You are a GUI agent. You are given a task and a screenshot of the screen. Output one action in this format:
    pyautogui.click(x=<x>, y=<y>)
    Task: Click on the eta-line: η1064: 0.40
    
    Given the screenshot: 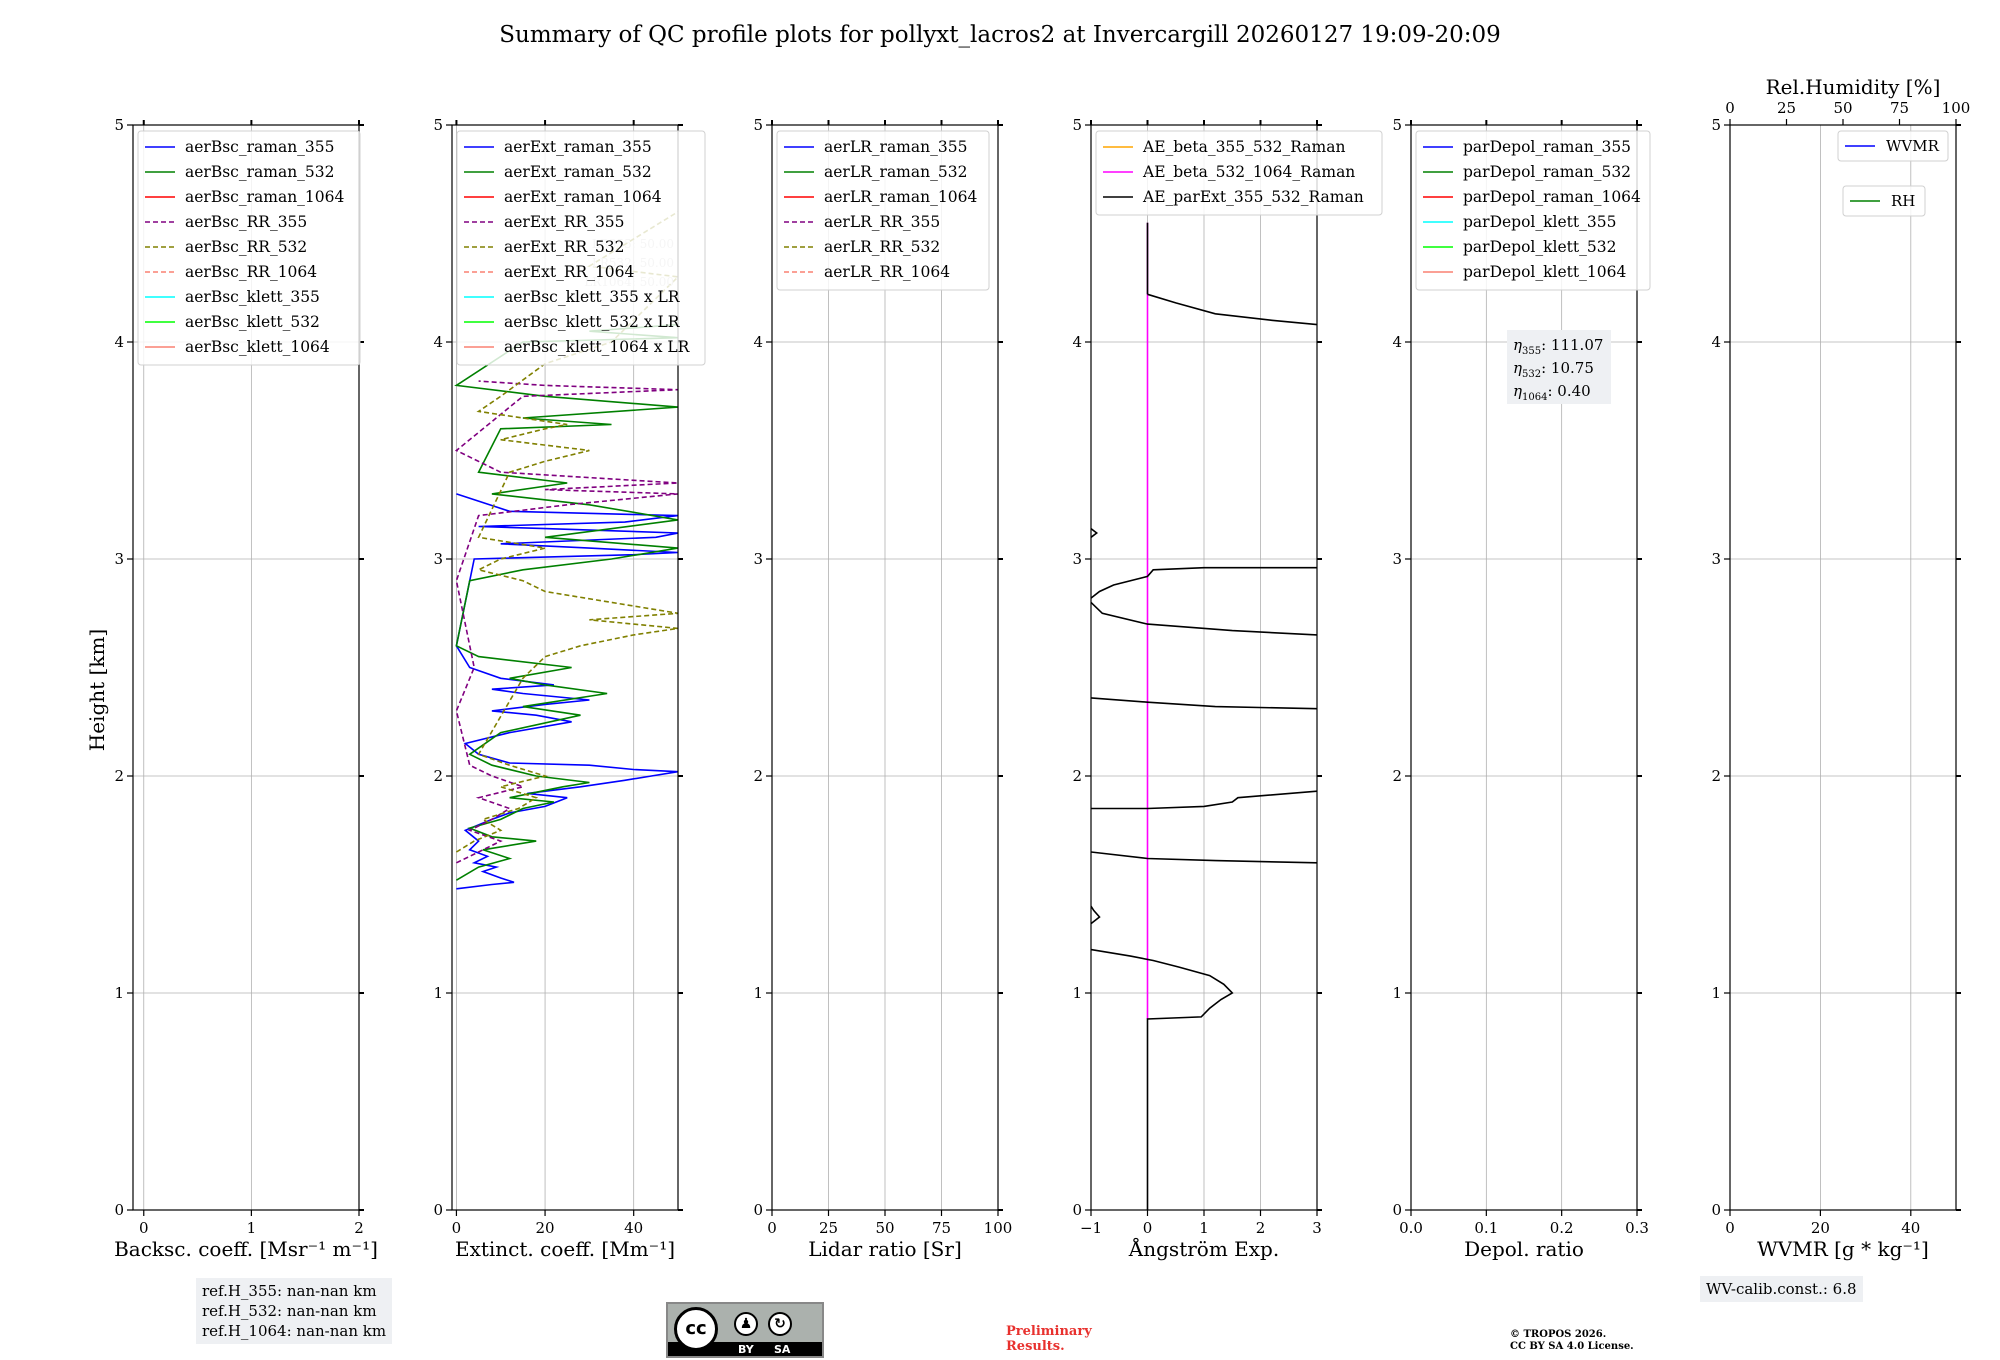 What is the action you would take?
    pyautogui.click(x=1552, y=392)
    